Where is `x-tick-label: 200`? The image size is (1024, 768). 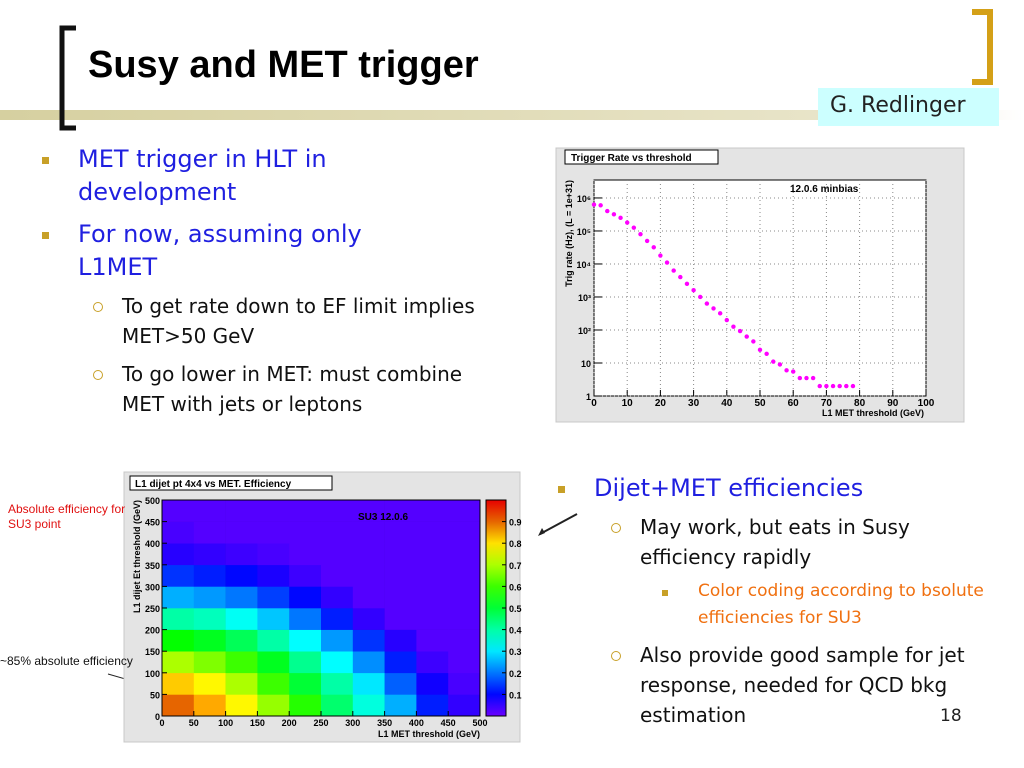
x-tick-label: 200 is located at coordinates (289, 723).